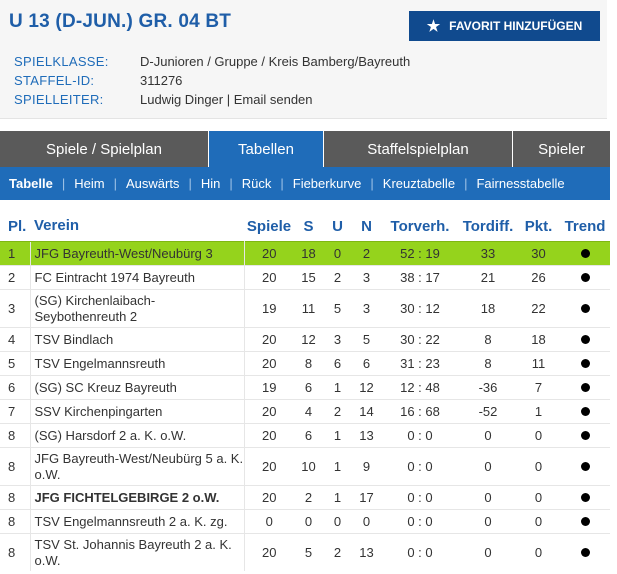 The image size is (617, 574). Describe the element at coordinates (538, 339) in the screenshot. I see `cell-pkt: 18` at that location.